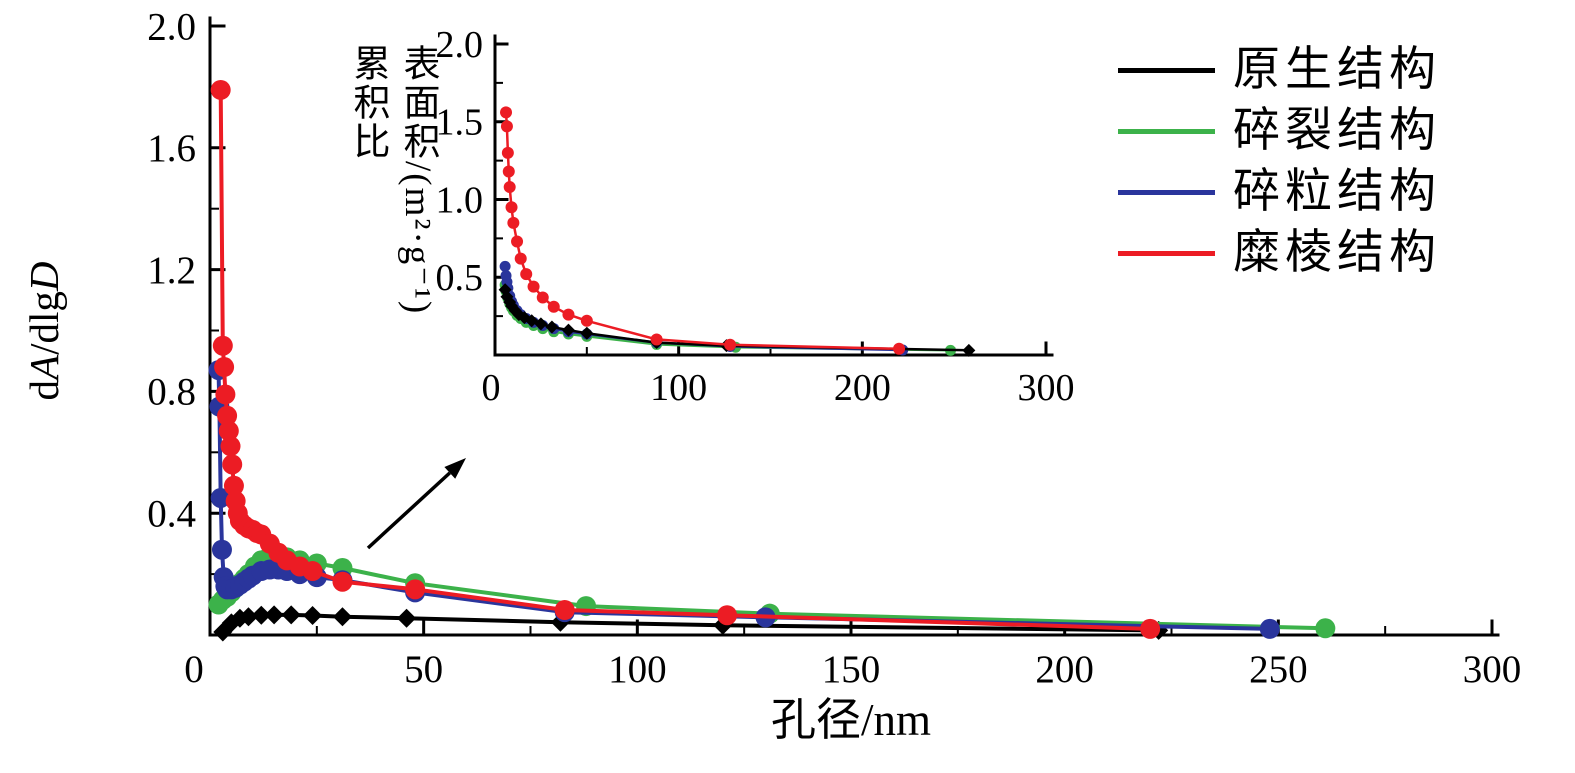  Describe the element at coordinates (1046, 388) in the screenshot. I see `inset-x-tick-label: 300` at that location.